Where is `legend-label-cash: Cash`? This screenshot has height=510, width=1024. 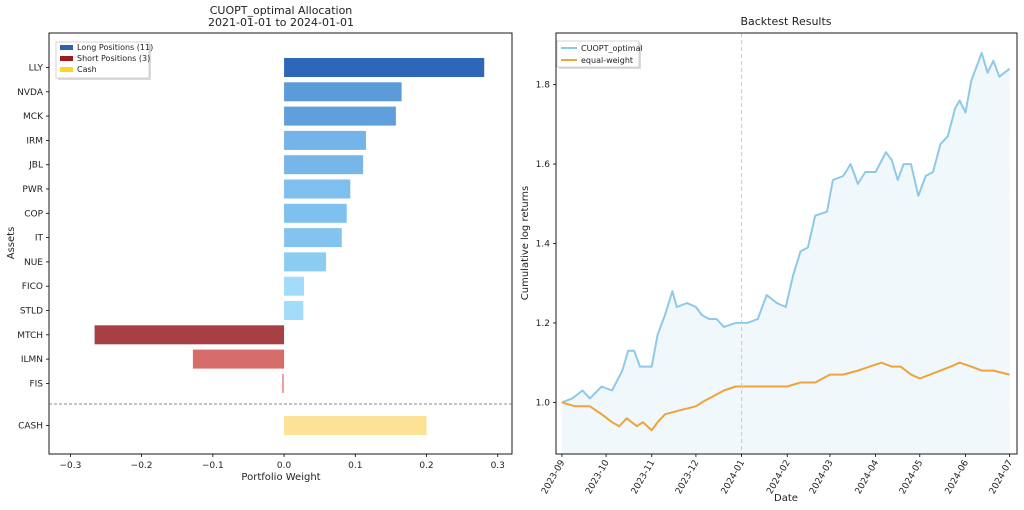
legend-label-cash: Cash is located at coordinates (87, 69).